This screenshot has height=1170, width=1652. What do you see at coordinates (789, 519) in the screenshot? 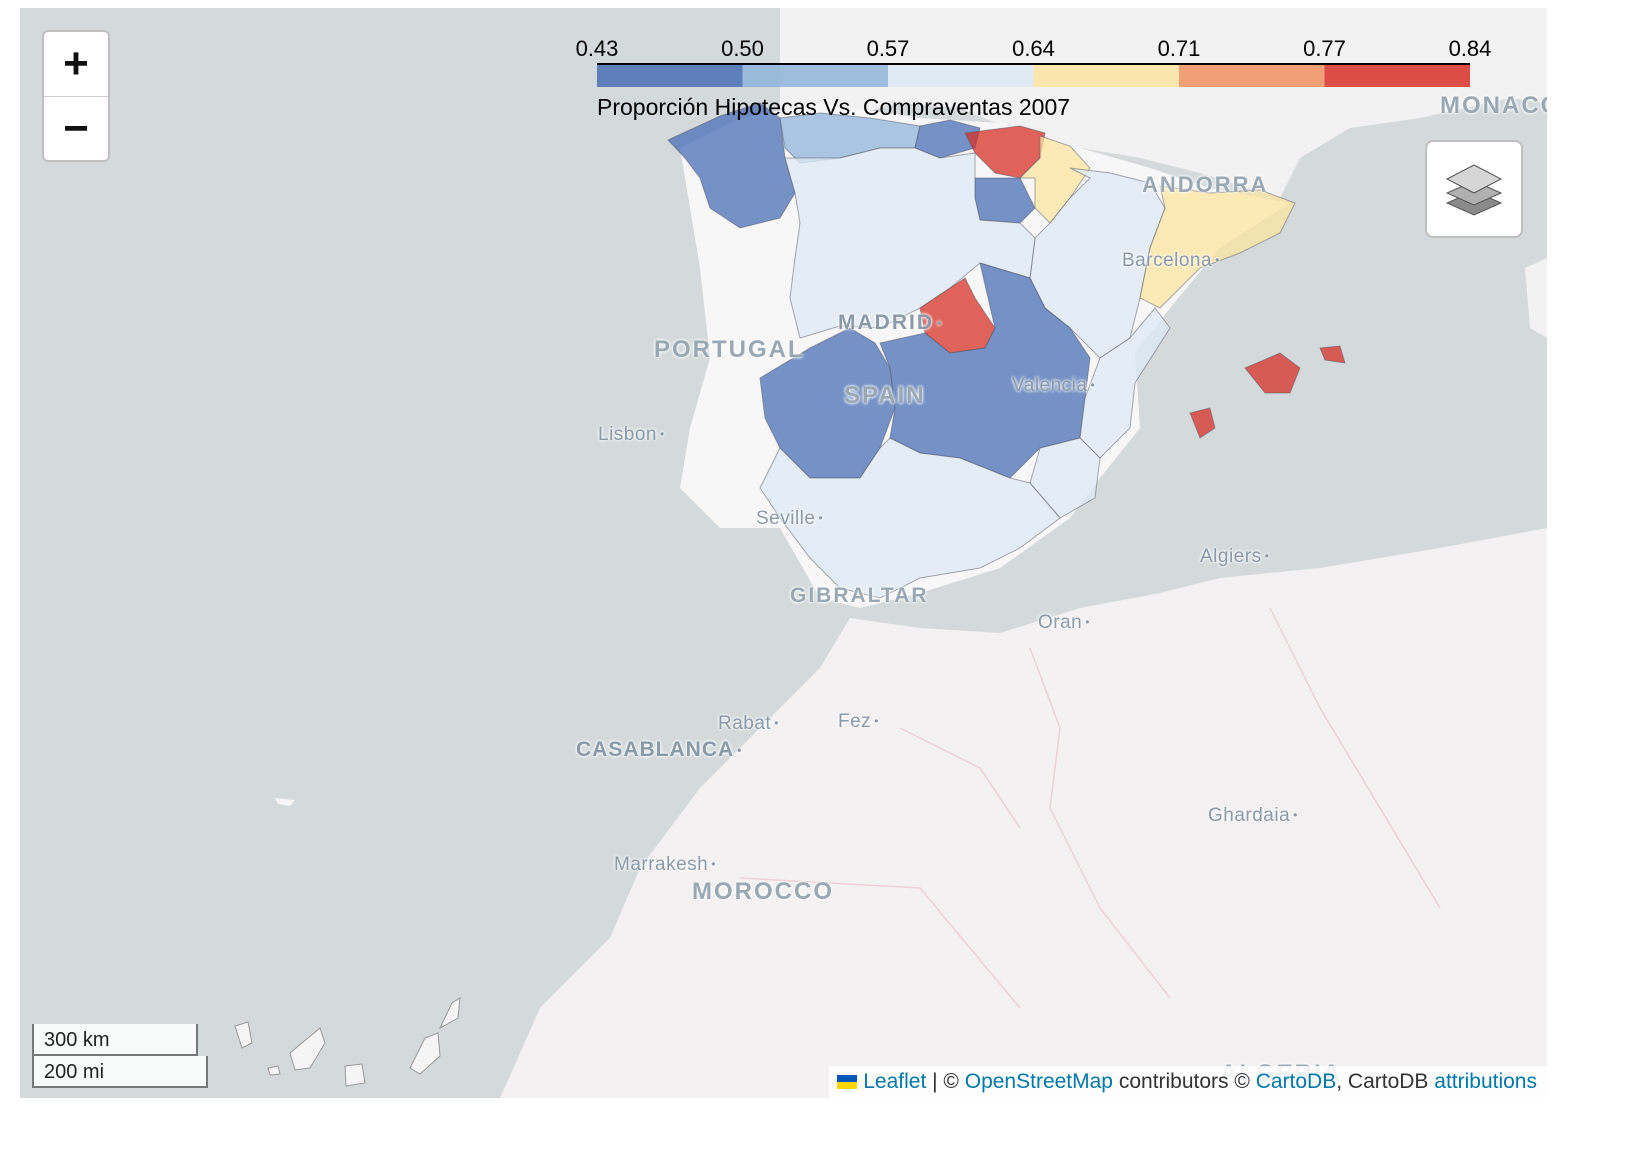
I see `label-seville: Seville` at bounding box center [789, 519].